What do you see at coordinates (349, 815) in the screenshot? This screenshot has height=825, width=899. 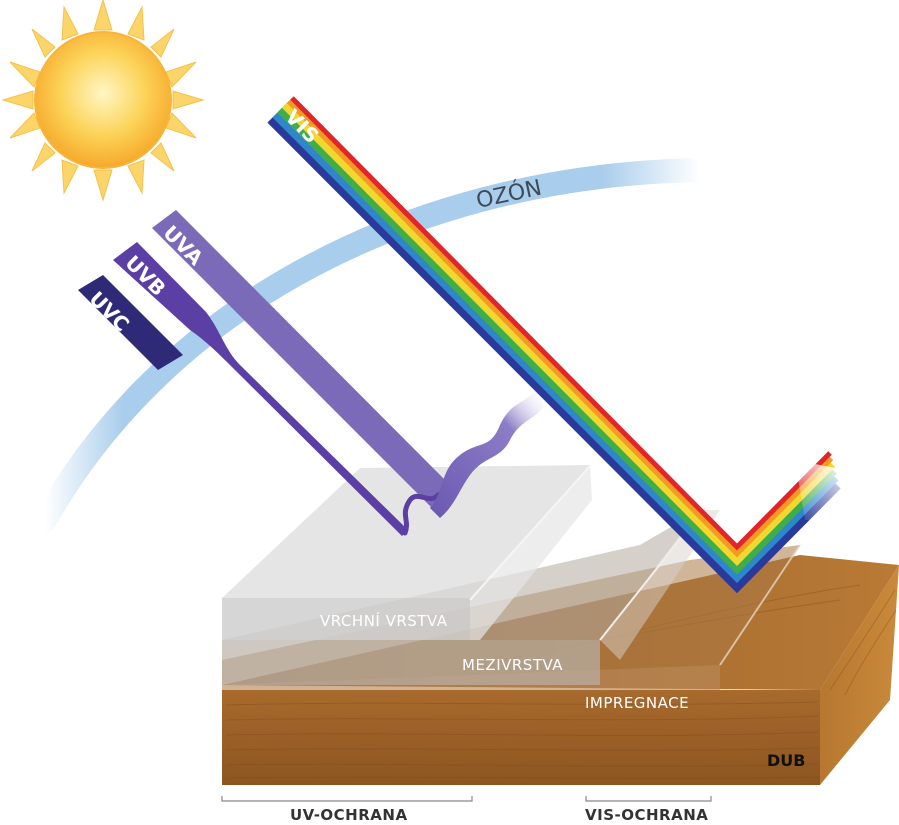 I see `uv-protection-caption: UV-OCHRANA` at bounding box center [349, 815].